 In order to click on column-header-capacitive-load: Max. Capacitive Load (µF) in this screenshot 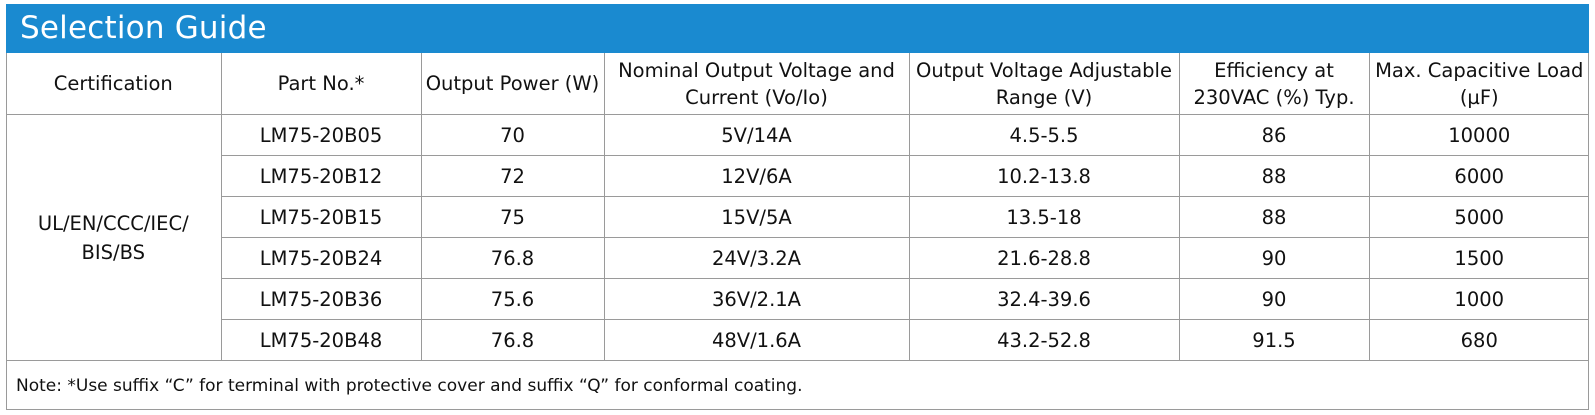, I will do `click(1478, 84)`.